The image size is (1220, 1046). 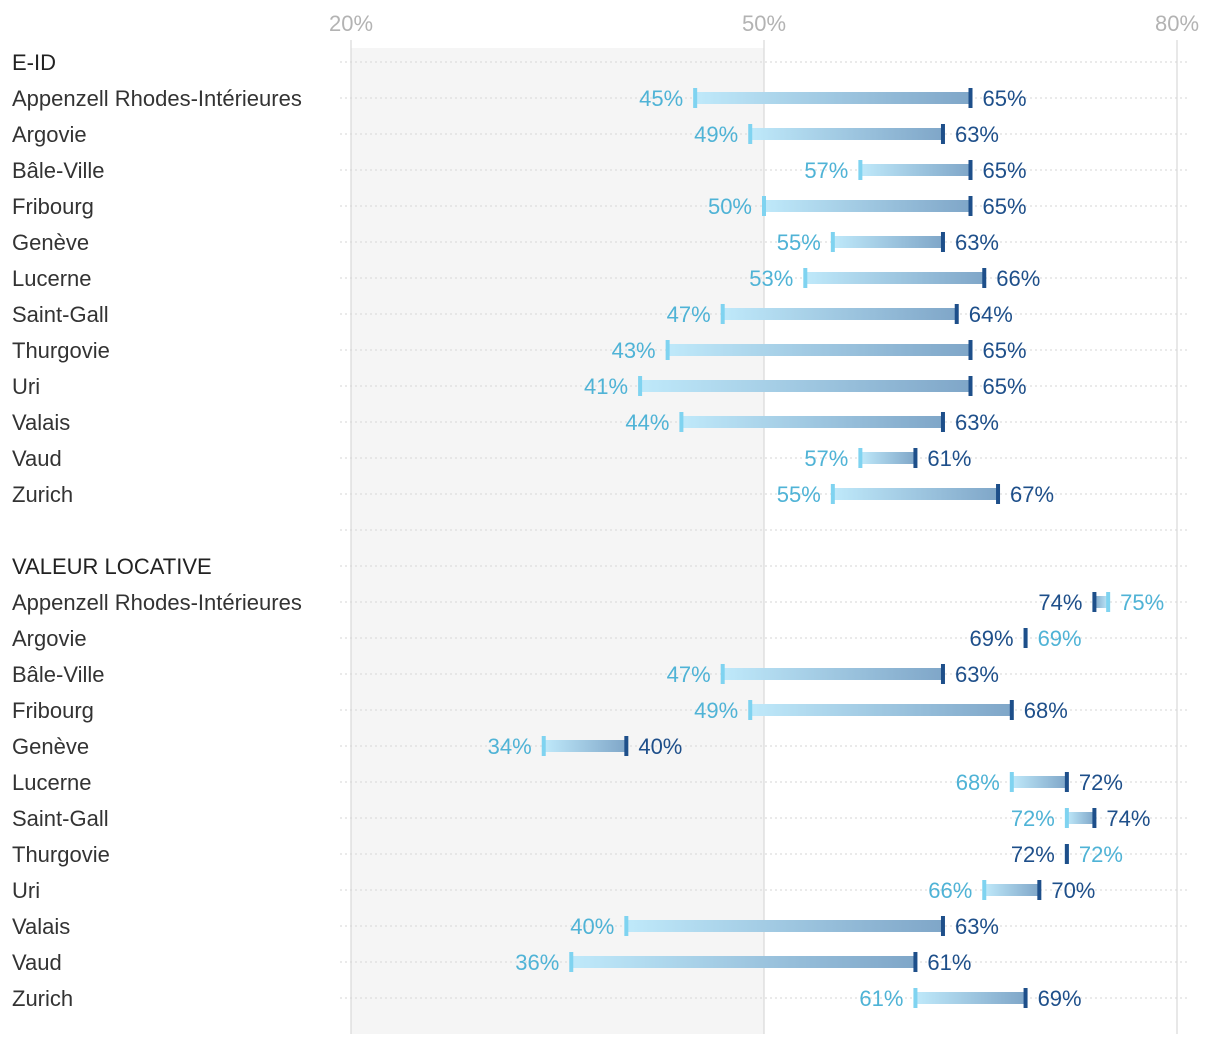 What do you see at coordinates (1046, 710) in the screenshot?
I see `dark-value-label: 68%` at bounding box center [1046, 710].